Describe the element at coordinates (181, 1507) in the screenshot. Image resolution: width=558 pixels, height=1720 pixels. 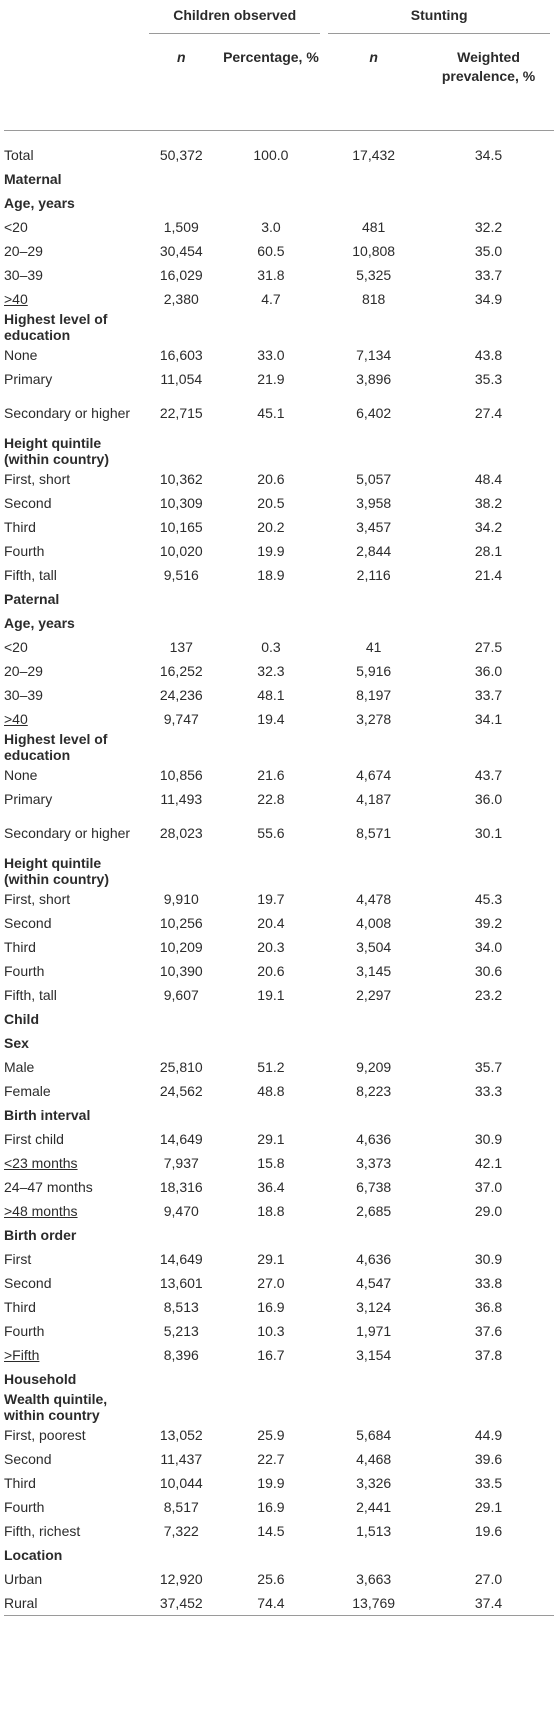
I see `n-observed-cell: 8,517` at that location.